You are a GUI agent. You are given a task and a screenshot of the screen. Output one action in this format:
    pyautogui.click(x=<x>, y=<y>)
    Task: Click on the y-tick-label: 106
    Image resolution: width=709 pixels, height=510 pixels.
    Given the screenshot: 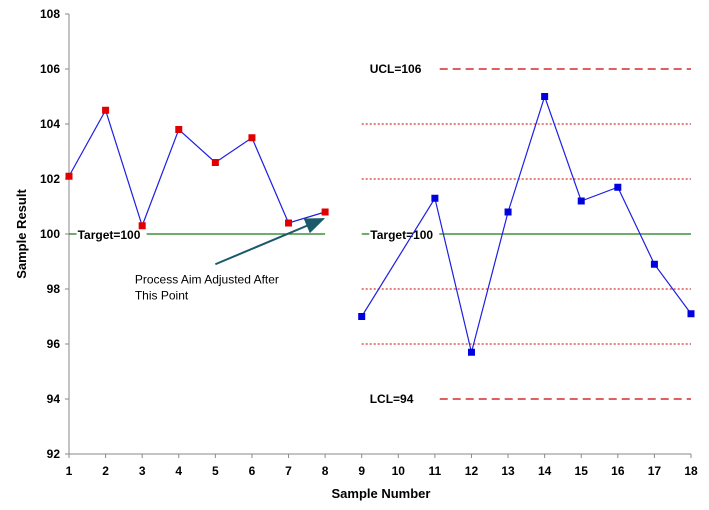 What is the action you would take?
    pyautogui.click(x=50, y=69)
    